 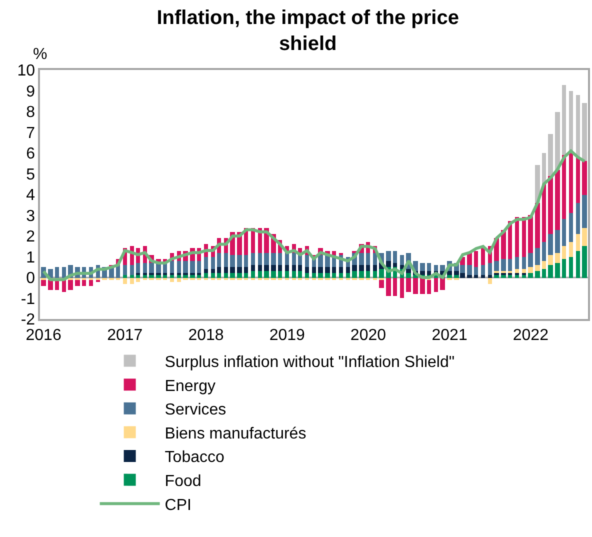 I want to click on legend-label: Surplus inflation without "Inflation Shield", so click(x=309, y=363).